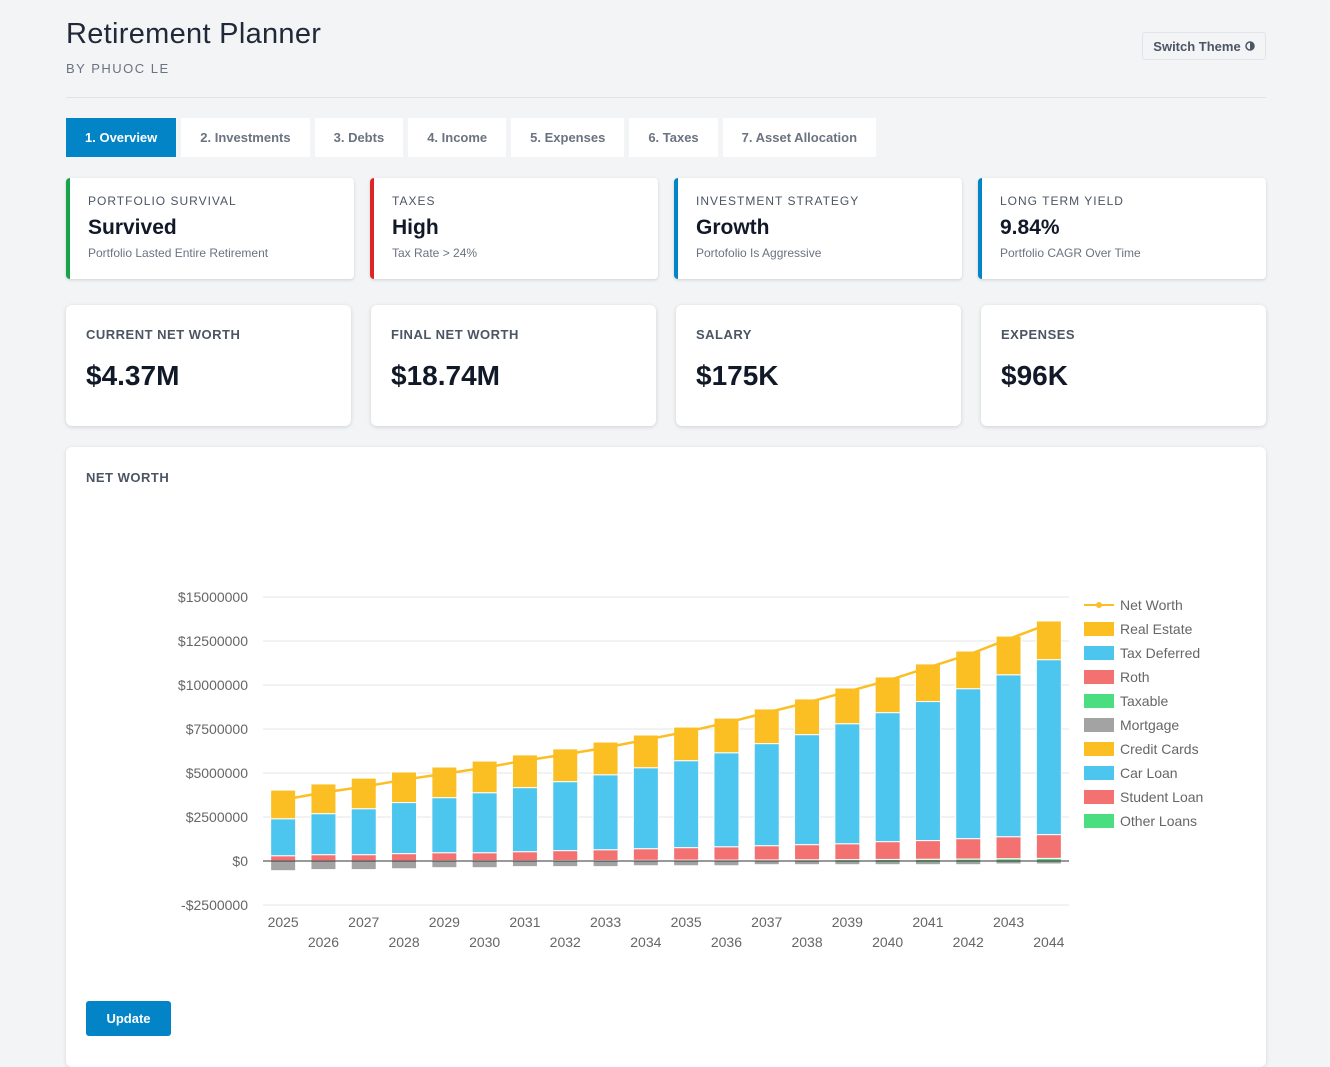  What do you see at coordinates (513, 376) in the screenshot?
I see `card-value: $18.74M` at bounding box center [513, 376].